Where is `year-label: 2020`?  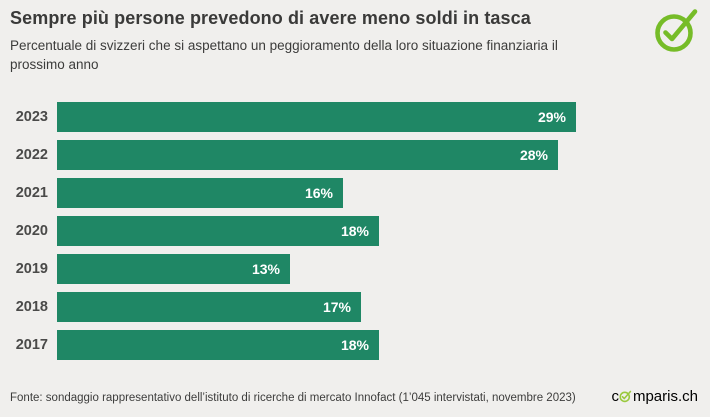 year-label: 2020 is located at coordinates (31, 231).